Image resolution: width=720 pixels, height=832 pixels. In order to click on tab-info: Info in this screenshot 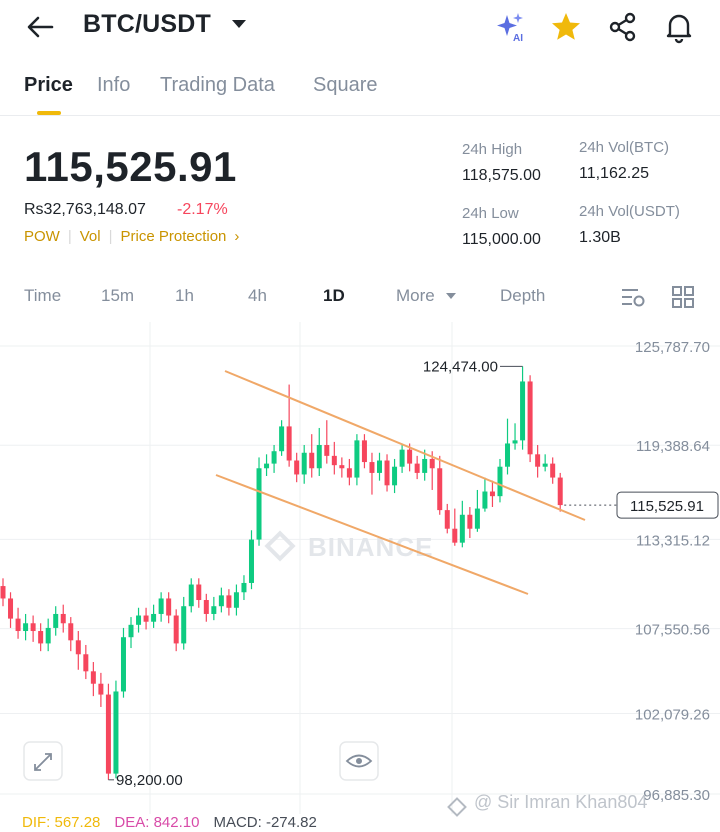, I will do `click(114, 85)`.